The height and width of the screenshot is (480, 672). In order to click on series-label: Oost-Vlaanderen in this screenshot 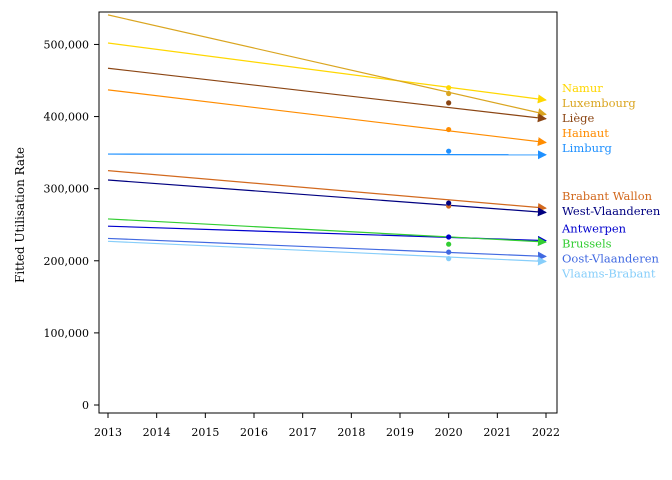, I will do `click(610, 259)`.